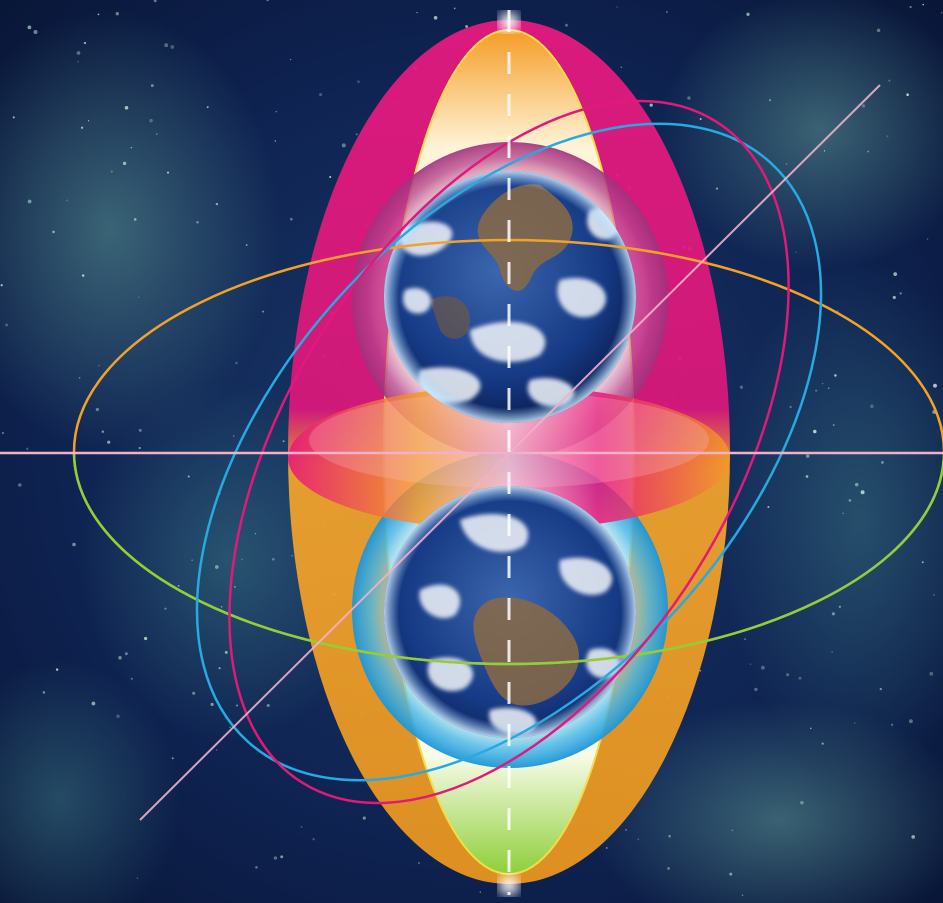 This screenshot has width=943, height=903. I want to click on earth-upper, so click(510, 297).